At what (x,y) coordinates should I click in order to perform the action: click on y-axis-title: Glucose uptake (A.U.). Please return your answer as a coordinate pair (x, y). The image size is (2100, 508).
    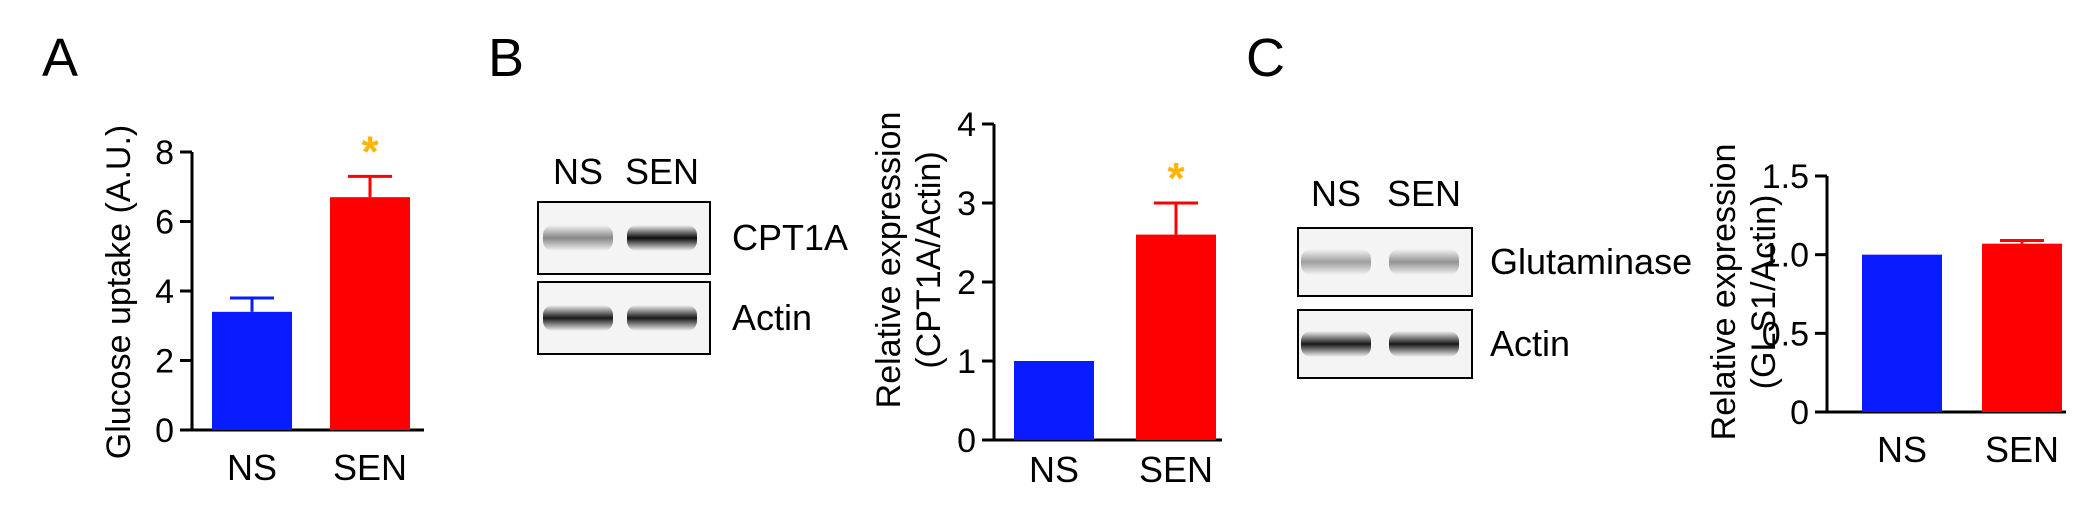
    Looking at the image, I should click on (119, 292).